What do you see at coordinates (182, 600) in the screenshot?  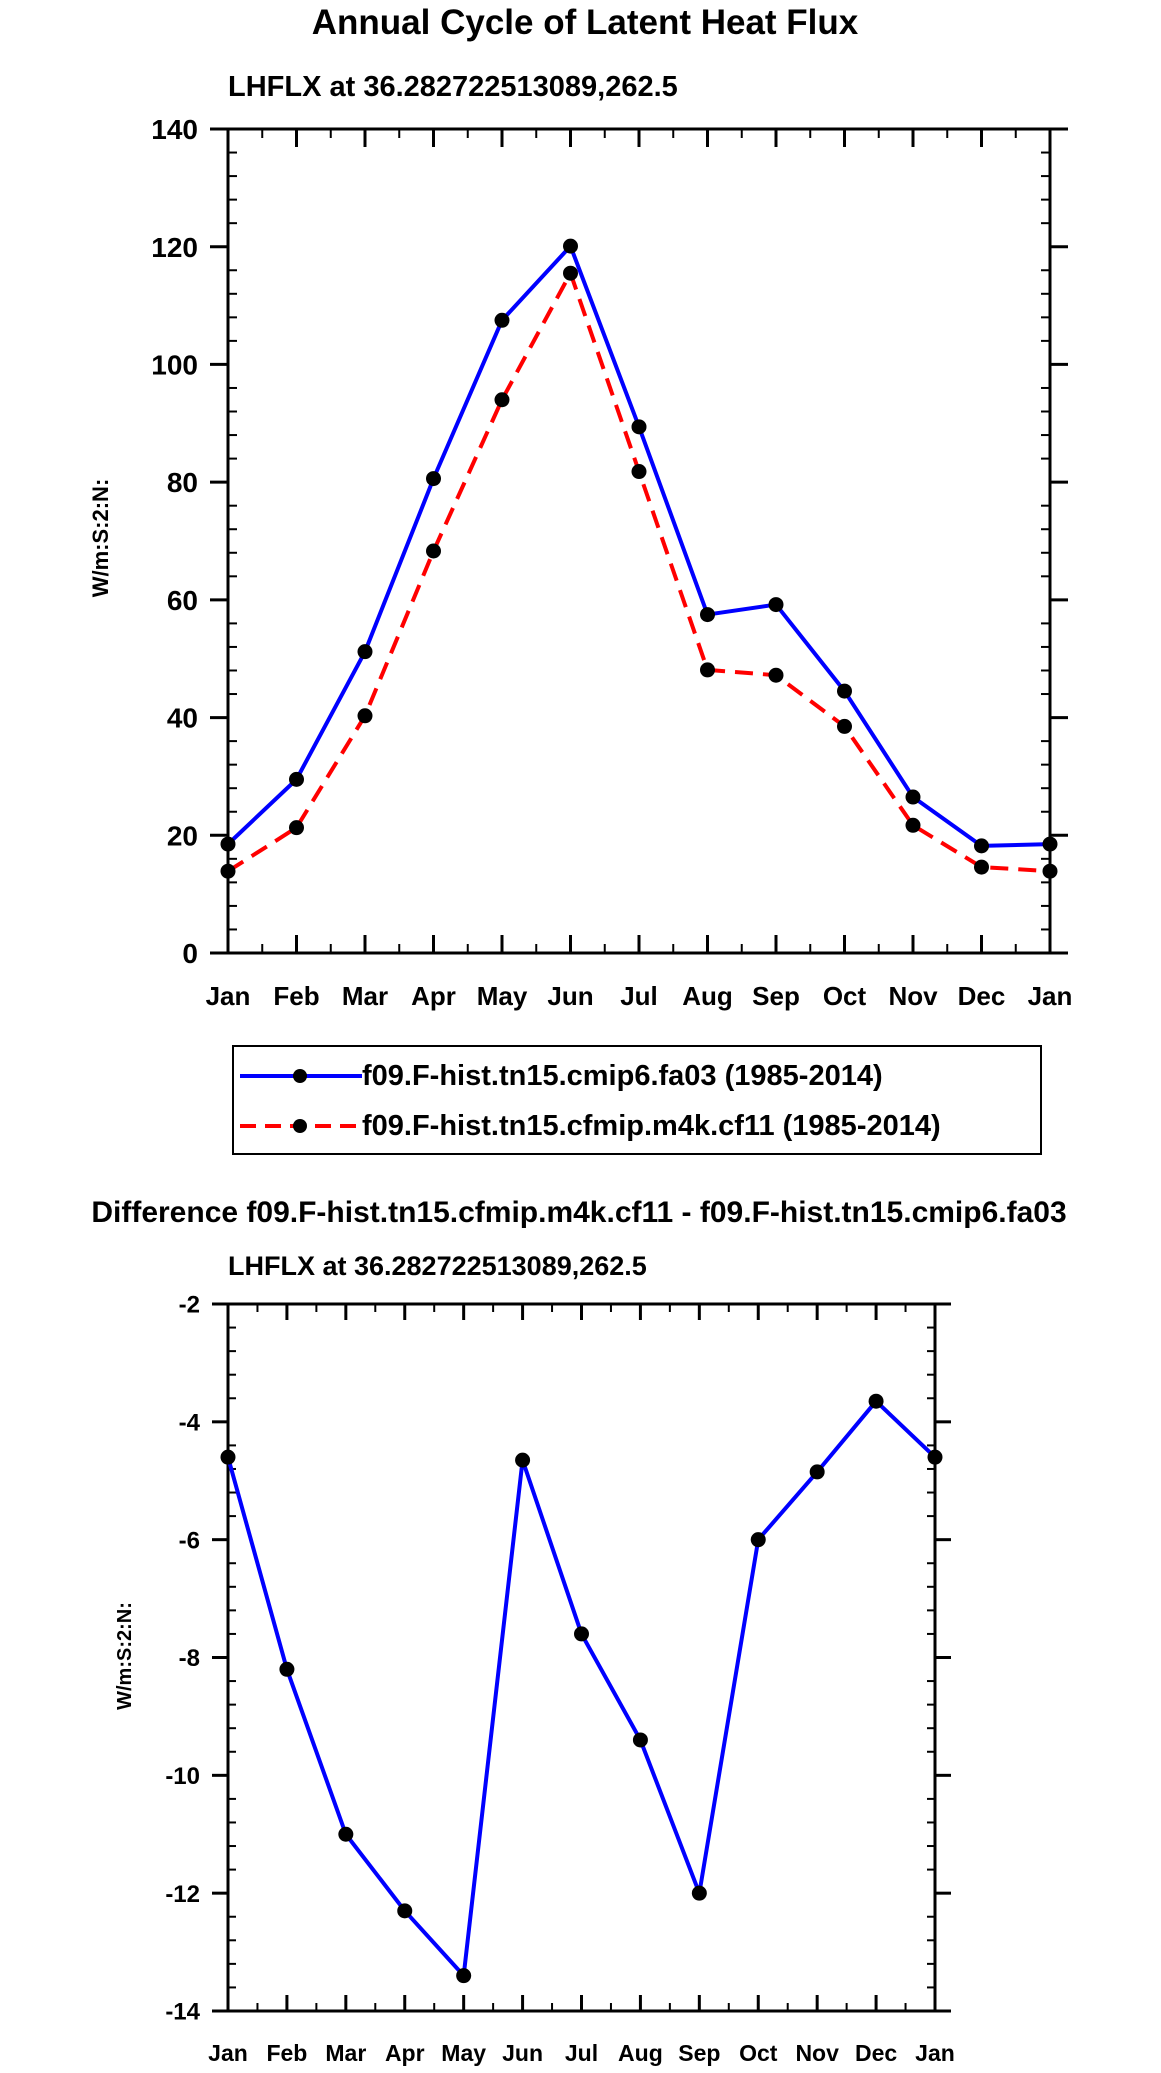 I see `chart1-ytick-label: 60` at bounding box center [182, 600].